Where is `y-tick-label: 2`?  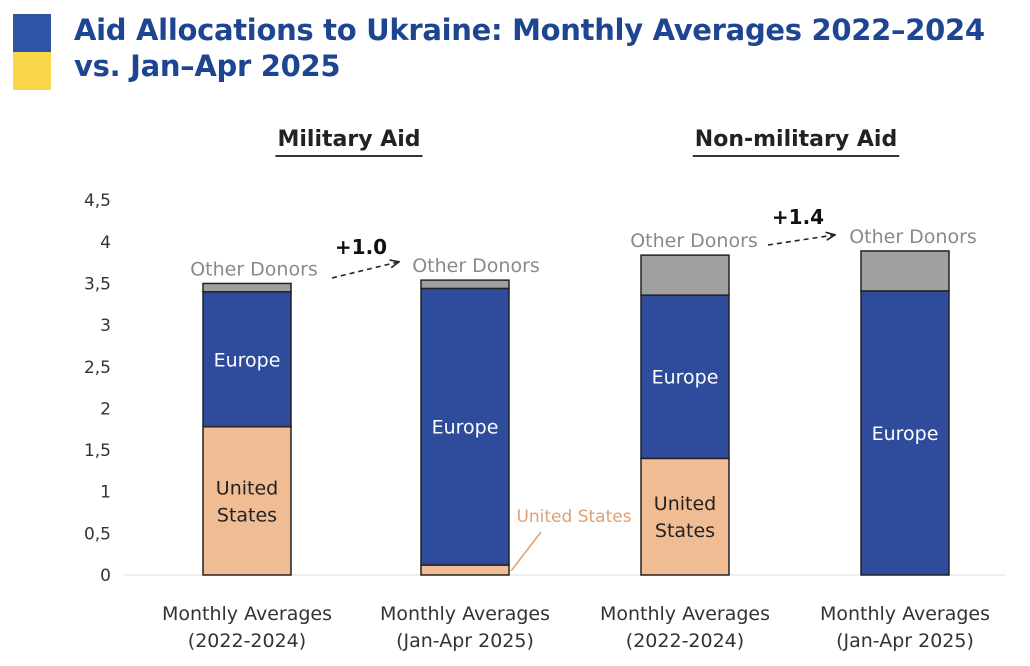
y-tick-label: 2 is located at coordinates (105, 409).